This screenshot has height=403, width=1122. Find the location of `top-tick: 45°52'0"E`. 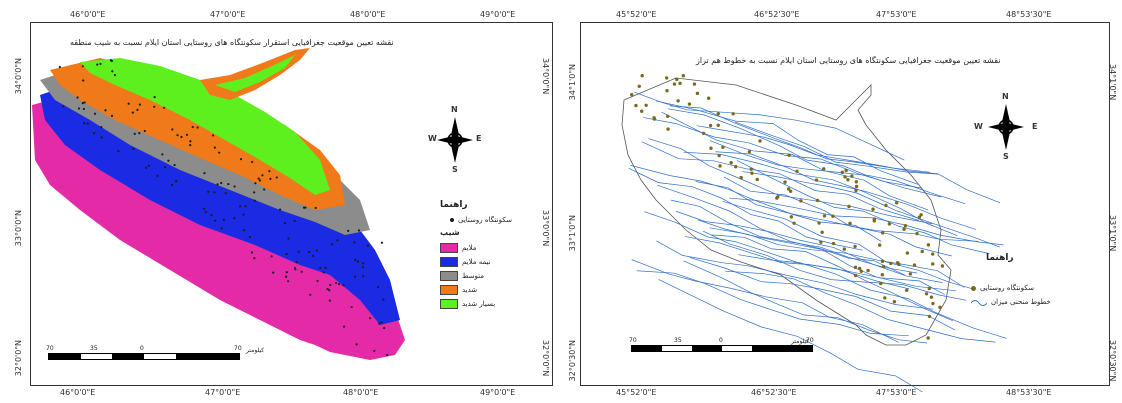

top-tick: 45°52'0"E is located at coordinates (636, 14).